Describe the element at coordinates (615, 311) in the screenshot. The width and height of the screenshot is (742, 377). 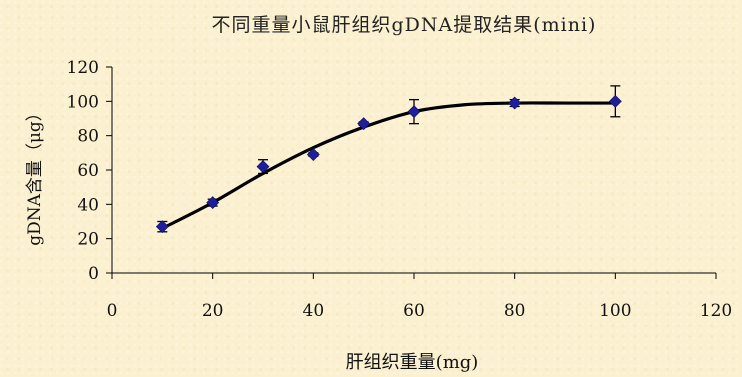
I see `x-tick-label: 100` at that location.